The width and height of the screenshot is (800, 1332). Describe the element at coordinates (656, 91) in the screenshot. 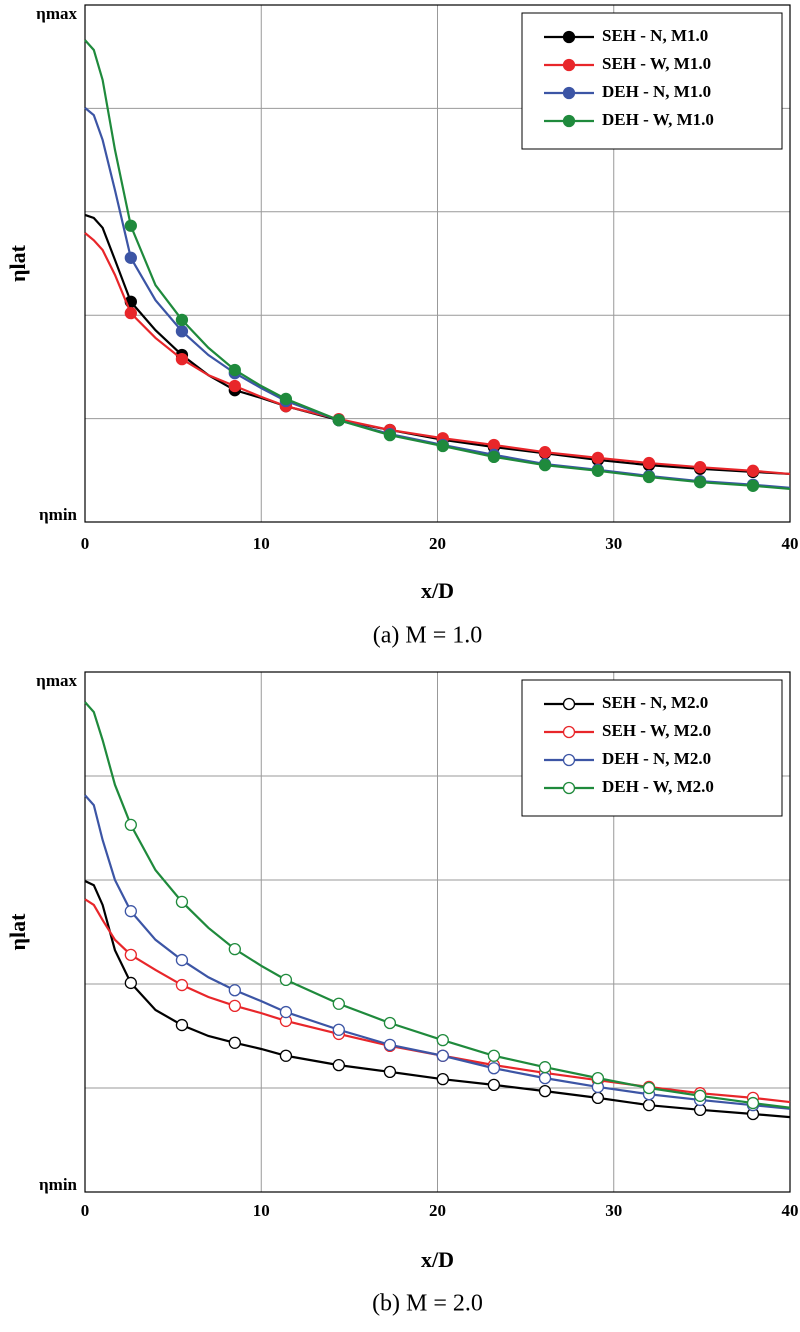

I see `legend-label: DEH - N, M1.0` at that location.